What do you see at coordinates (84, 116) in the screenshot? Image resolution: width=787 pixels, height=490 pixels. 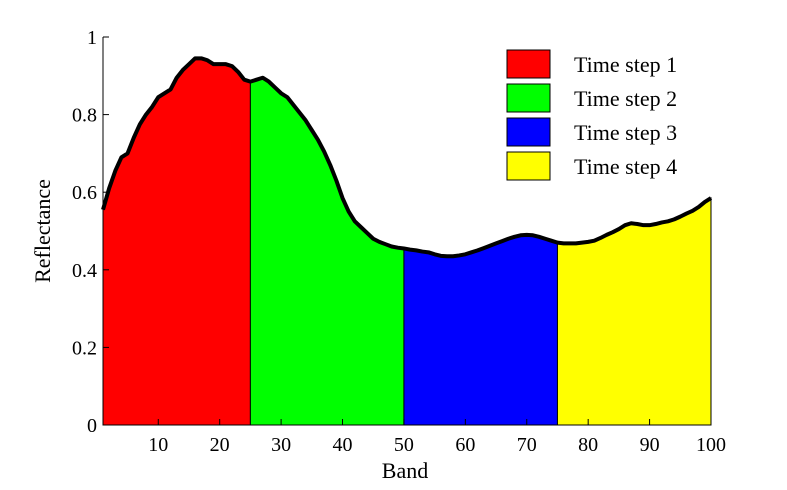 I see `y-tick-label: 0.8` at bounding box center [84, 116].